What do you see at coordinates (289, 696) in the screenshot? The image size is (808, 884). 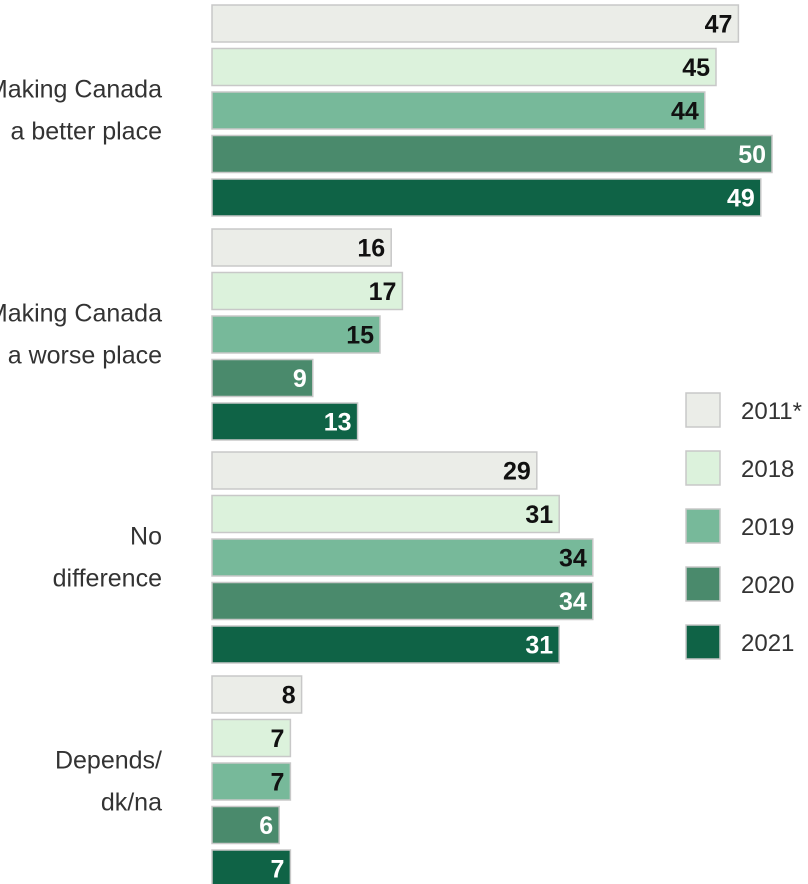 I see `data-label: 8` at bounding box center [289, 696].